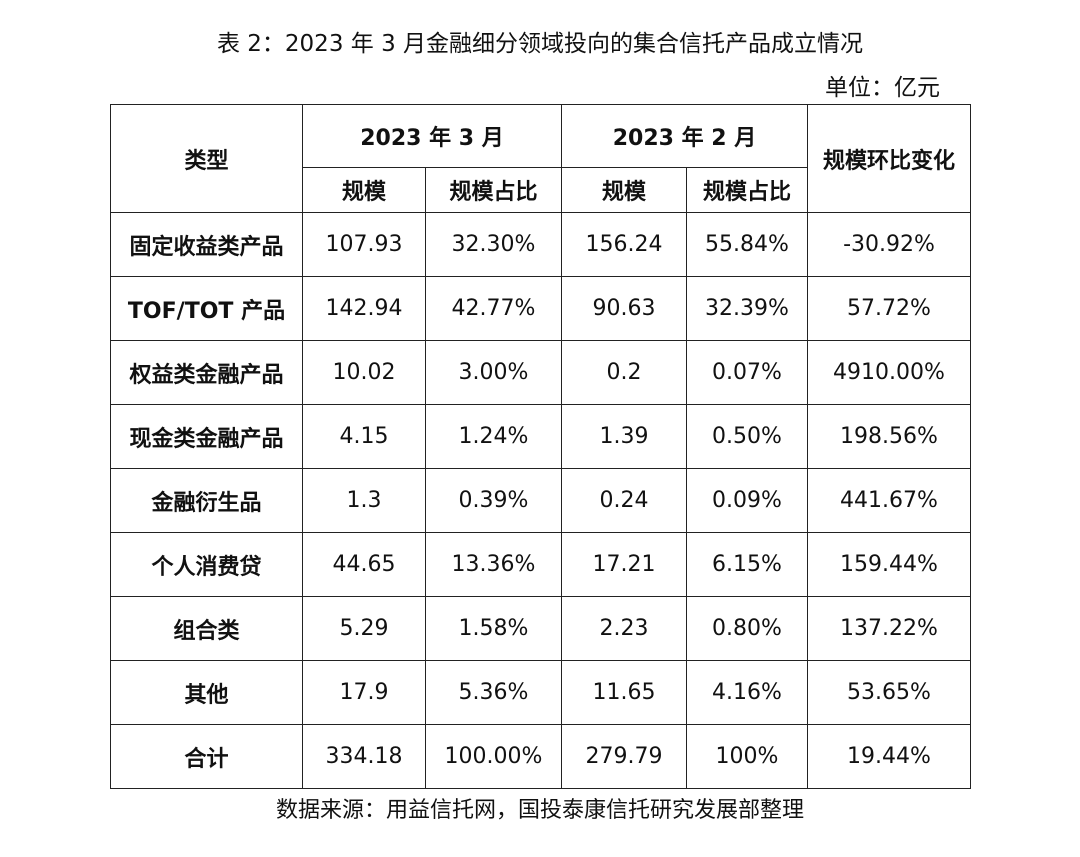 The height and width of the screenshot is (857, 1080). Describe the element at coordinates (624, 756) in the screenshot. I see `feb-scale-cell: 279.79` at that location.